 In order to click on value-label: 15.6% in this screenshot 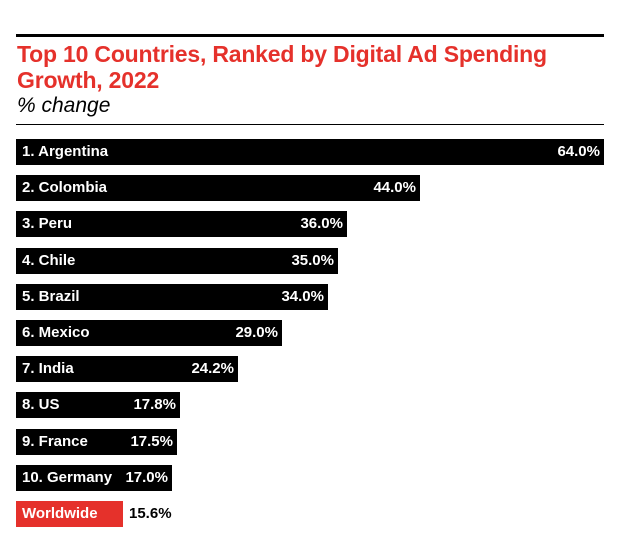, I will do `click(150, 513)`.